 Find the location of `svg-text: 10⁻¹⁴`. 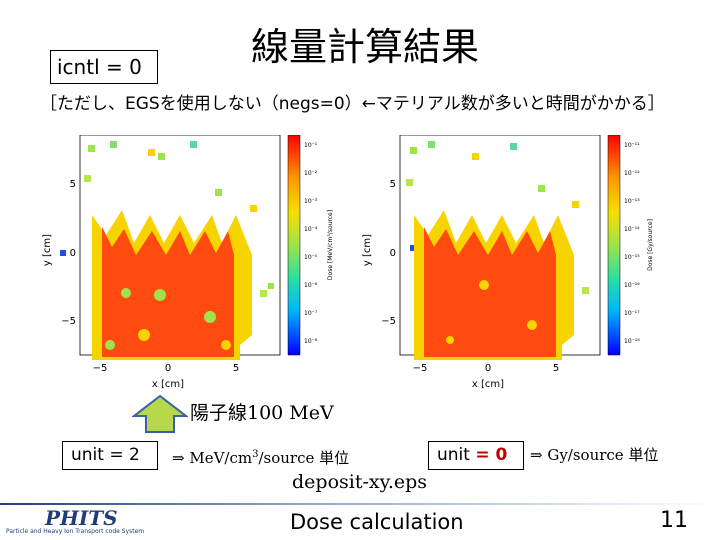

svg-text: 10⁻¹⁴ is located at coordinates (632, 229).